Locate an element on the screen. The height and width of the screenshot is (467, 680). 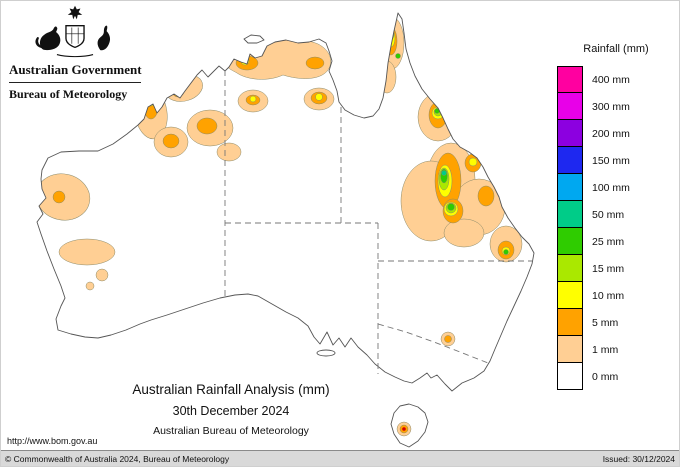
legend-label: 200 mm is located at coordinates (611, 133).